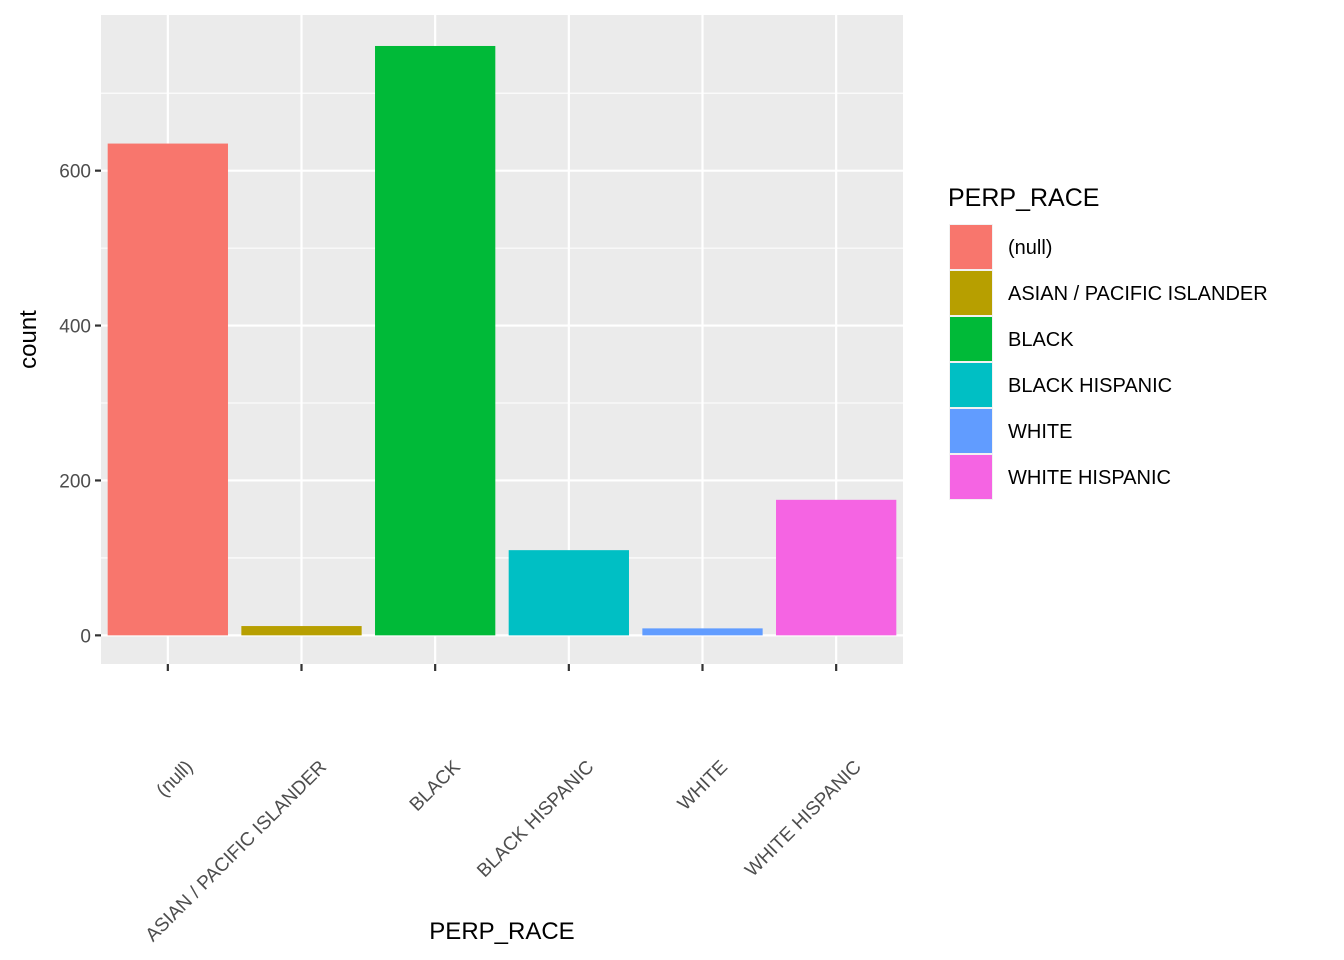 This screenshot has width=1344, height=960. What do you see at coordinates (1040, 432) in the screenshot?
I see `legend-entry-label: WHITE` at bounding box center [1040, 432].